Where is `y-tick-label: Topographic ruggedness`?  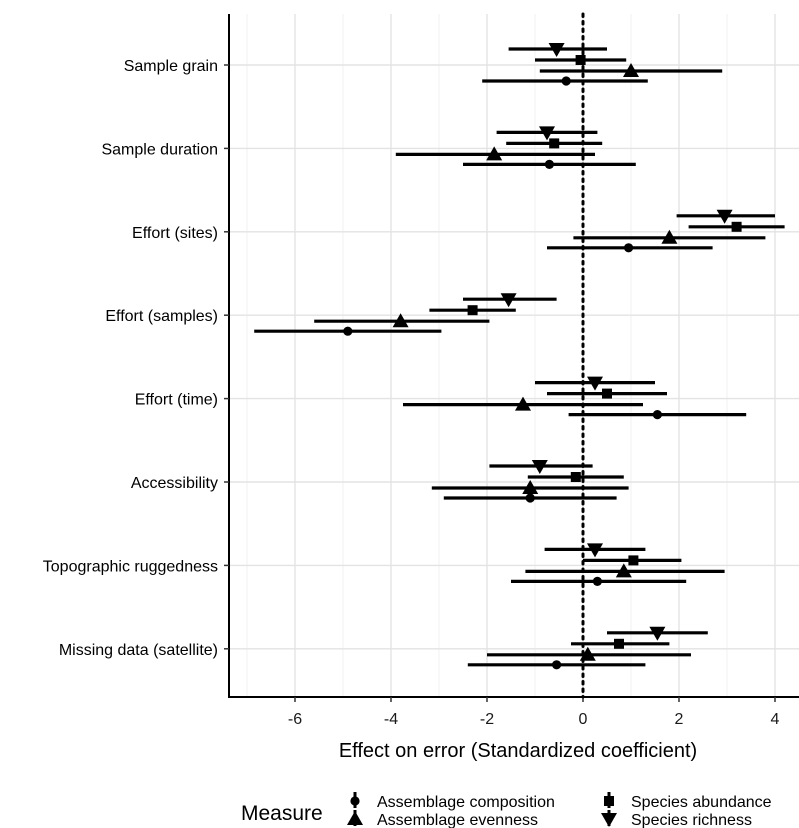
y-tick-label: Topographic ruggedness is located at coordinates (130, 566).